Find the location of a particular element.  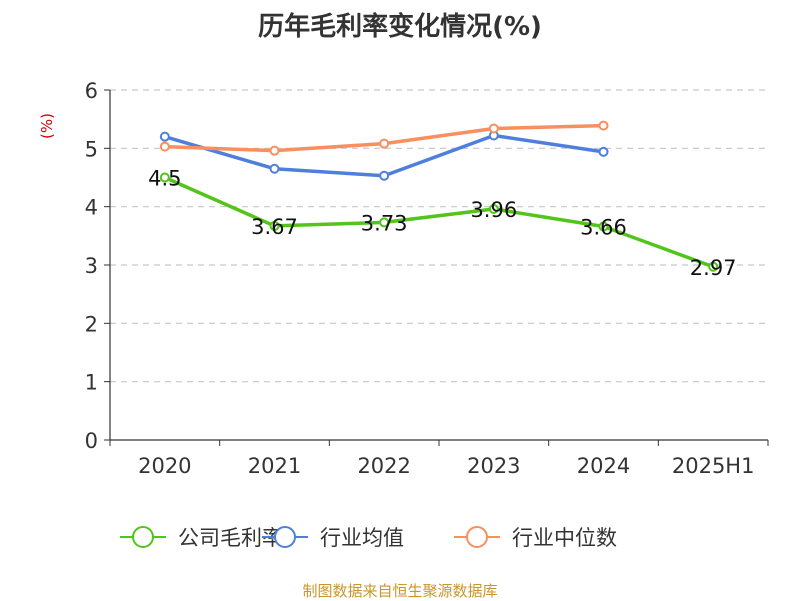

chart-title: 历年毛利率变化情况(%) is located at coordinates (400, 27).